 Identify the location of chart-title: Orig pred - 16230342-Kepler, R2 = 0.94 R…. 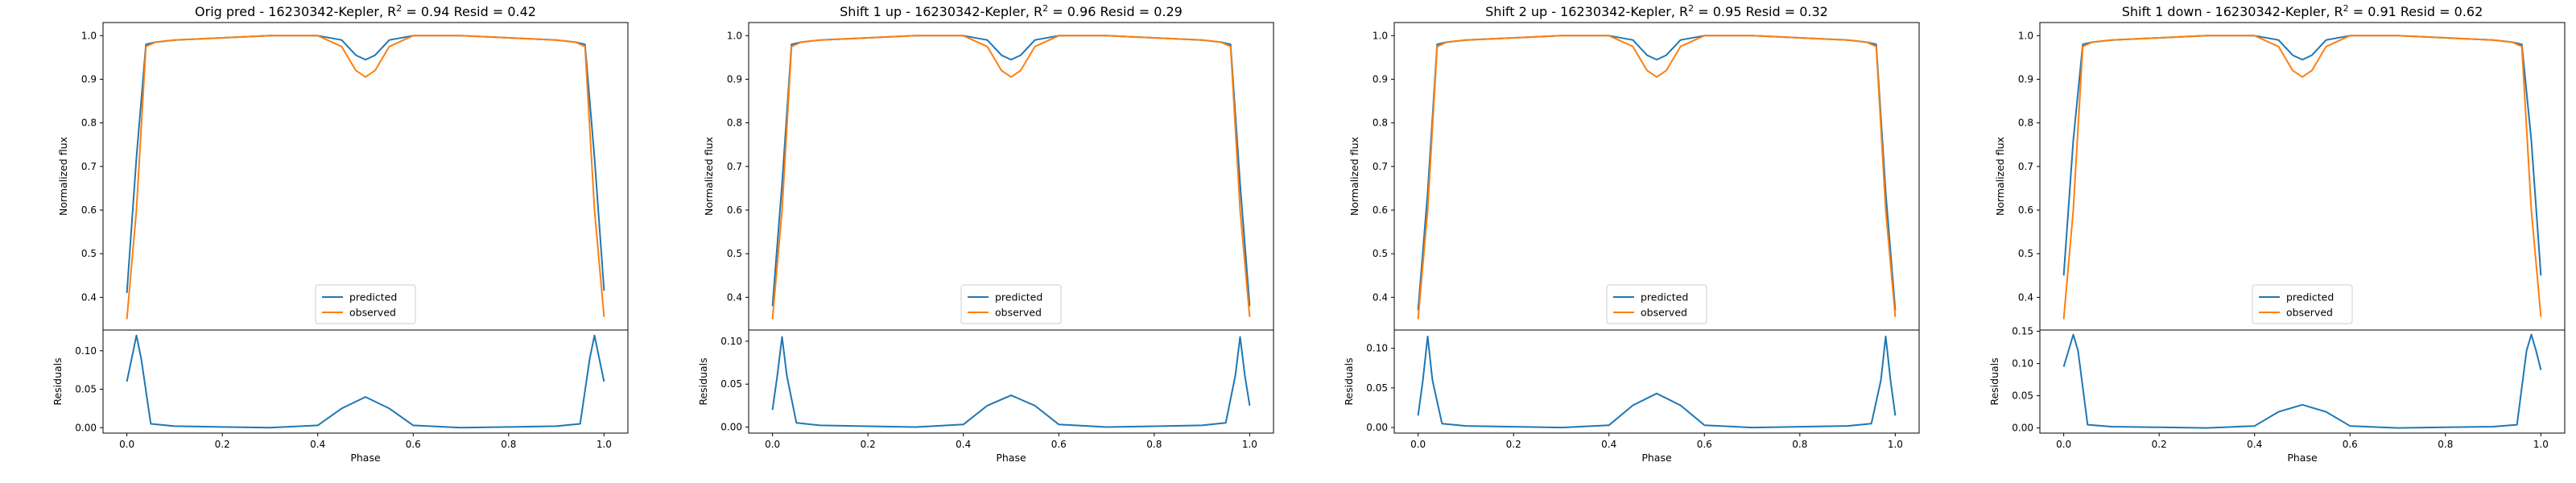
(365, 11).